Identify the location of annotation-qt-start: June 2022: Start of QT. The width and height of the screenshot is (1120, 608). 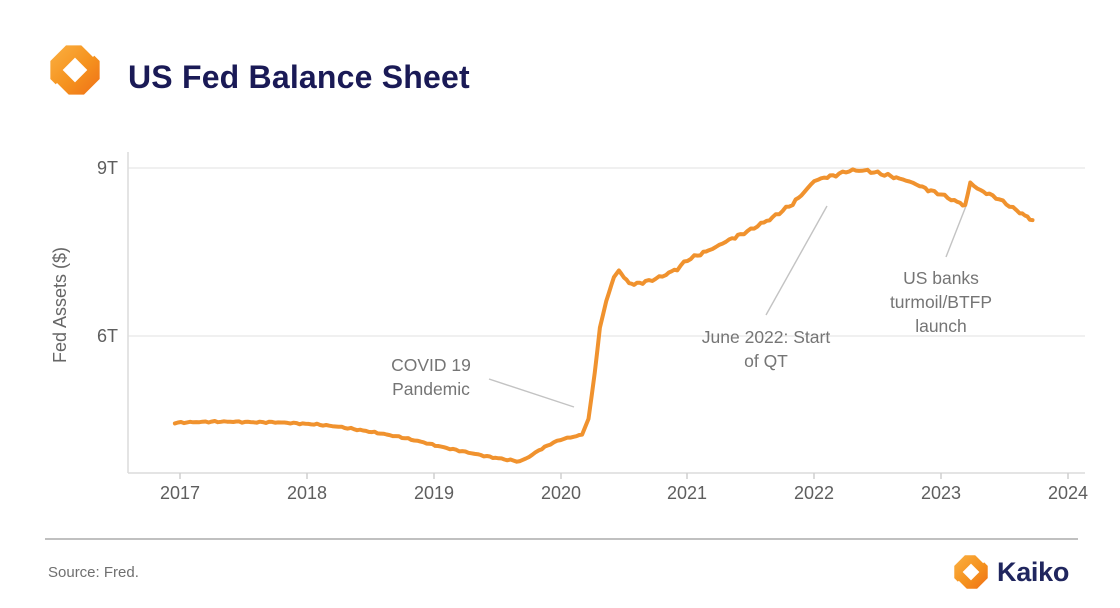
(766, 349).